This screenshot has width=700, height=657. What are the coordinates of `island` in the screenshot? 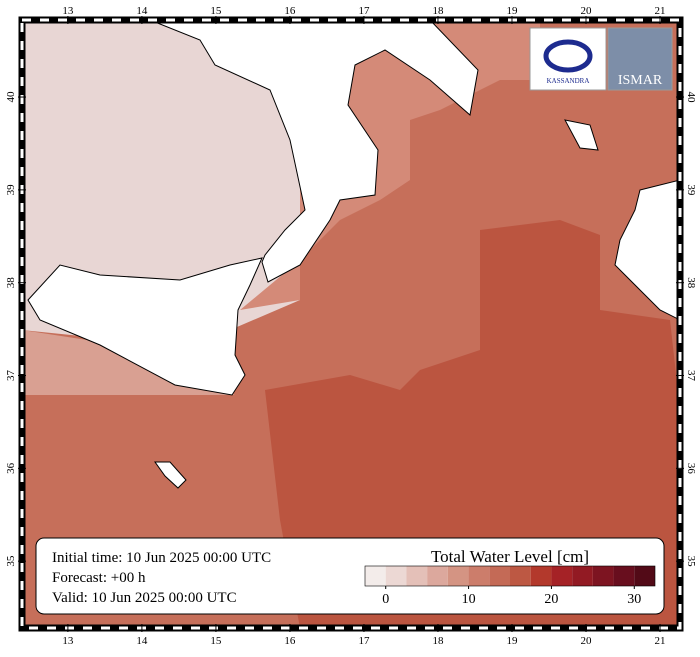 It's located at (581, 135).